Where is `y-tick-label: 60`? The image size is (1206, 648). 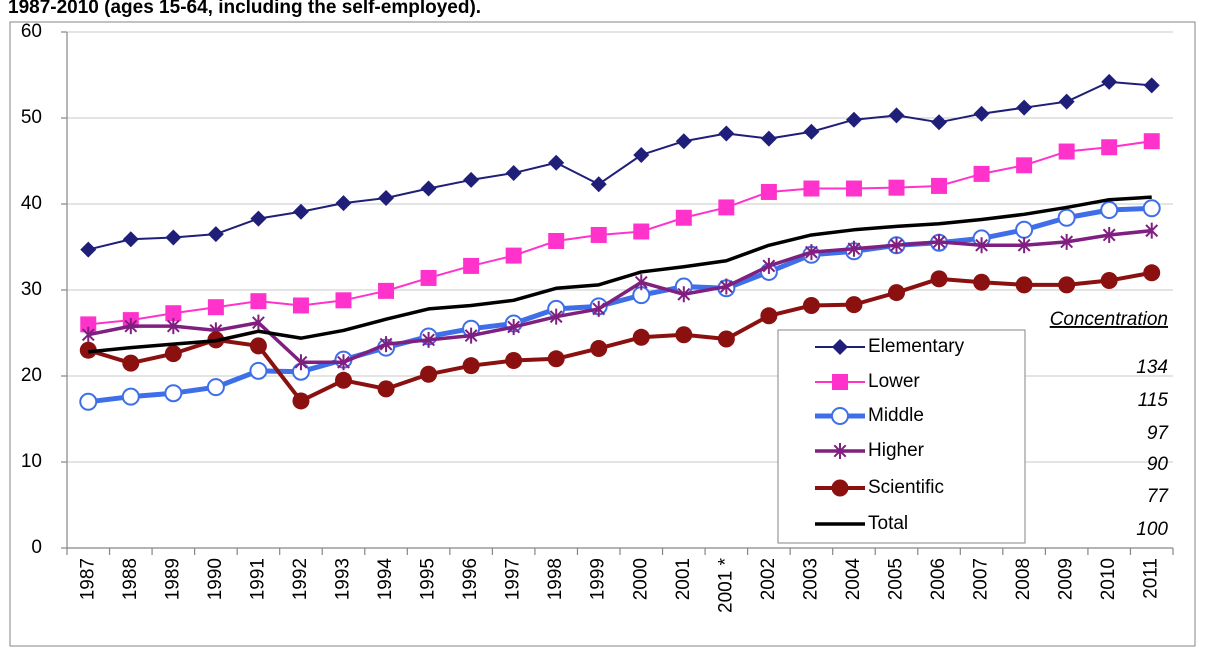 y-tick-label: 60 is located at coordinates (31, 31).